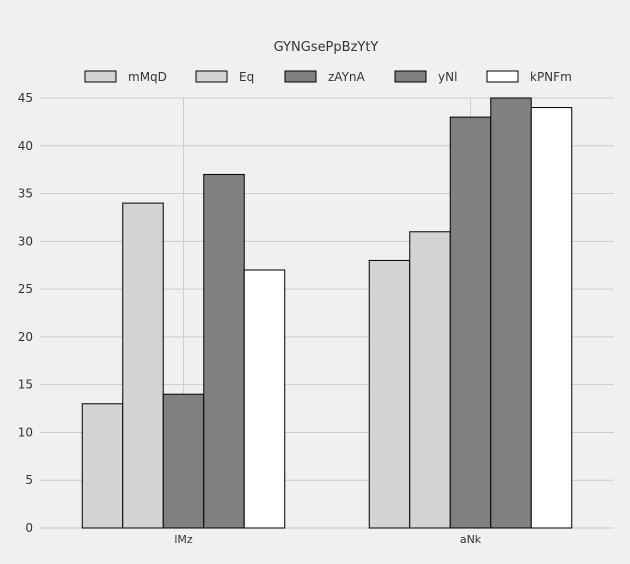 The width and height of the screenshot is (630, 564). I want to click on y-tick-label: 30, so click(25, 241).